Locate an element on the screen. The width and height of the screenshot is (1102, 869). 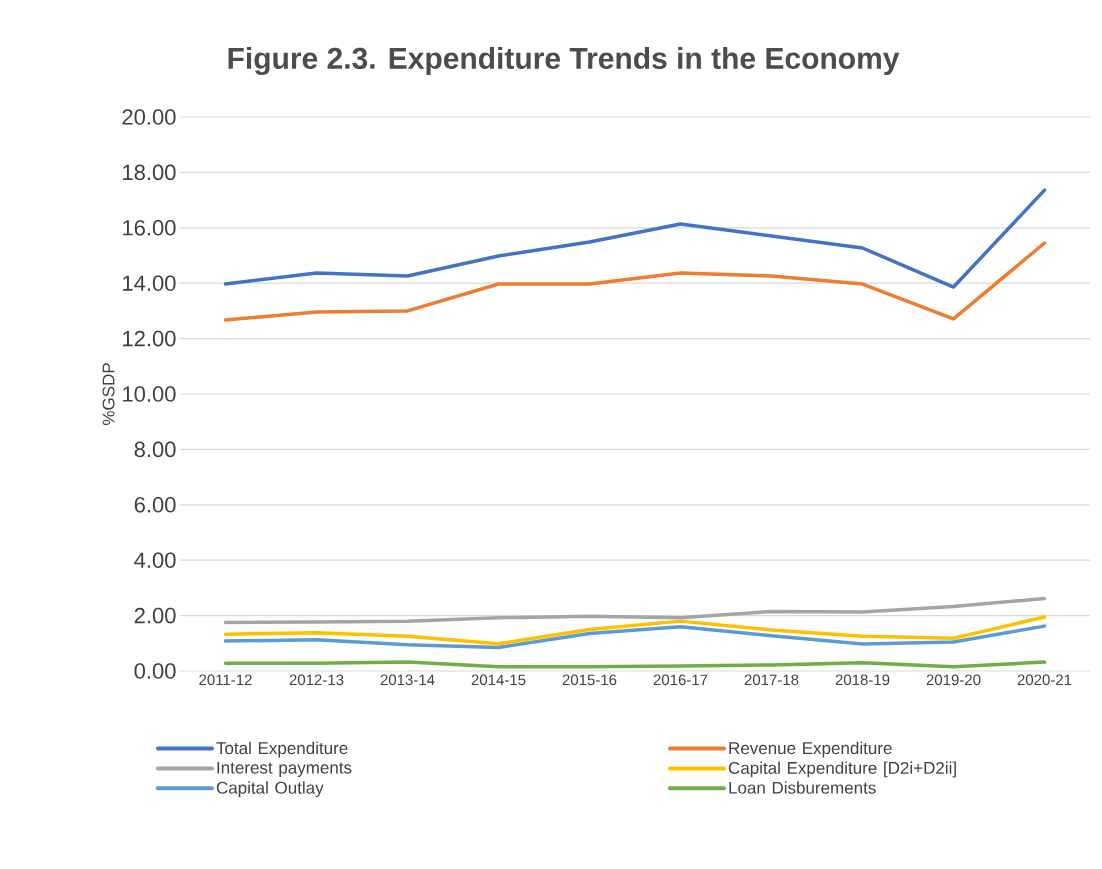
y-tick-label: 18.00 is located at coordinates (149, 172).